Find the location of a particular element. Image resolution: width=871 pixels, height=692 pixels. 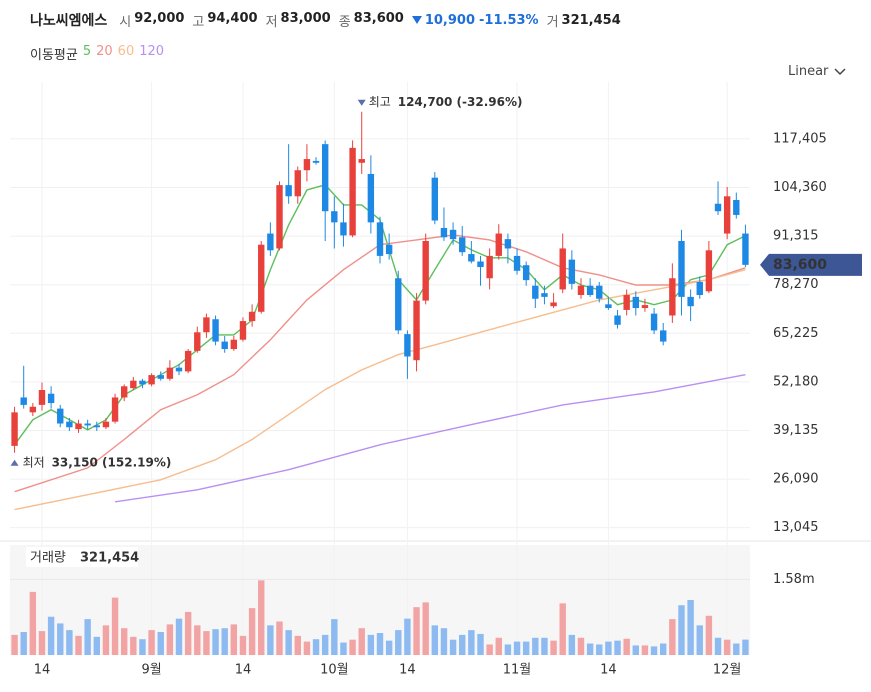

y-tick-label: 52,180 is located at coordinates (796, 381).